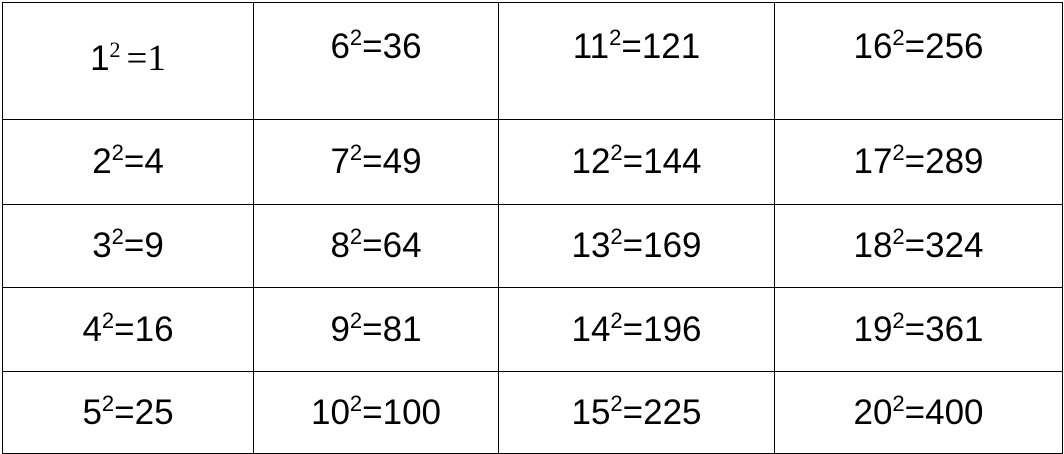 This screenshot has width=1064, height=454. Describe the element at coordinates (92, 329) in the screenshot. I see `base-number: 4` at that location.